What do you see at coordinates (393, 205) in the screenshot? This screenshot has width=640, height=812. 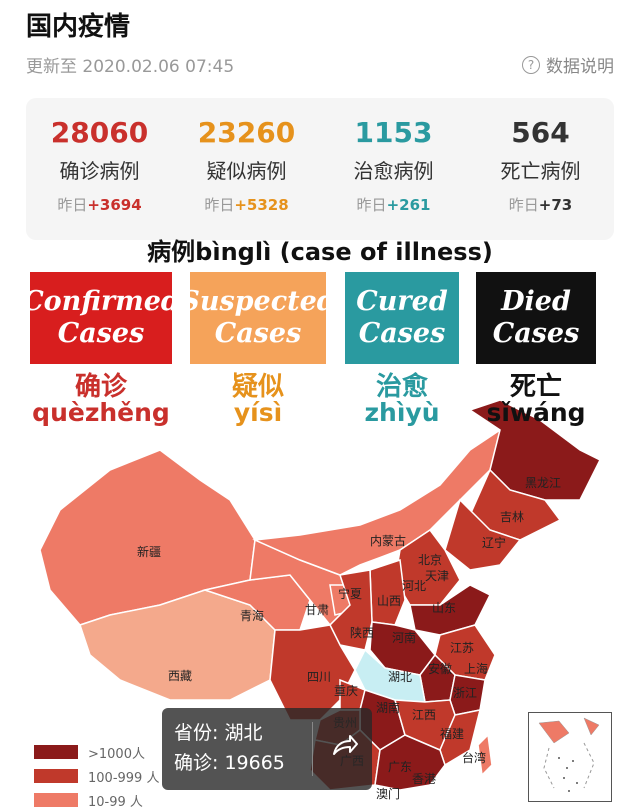 I see `stat-yesterday: 昨日+261` at bounding box center [393, 205].